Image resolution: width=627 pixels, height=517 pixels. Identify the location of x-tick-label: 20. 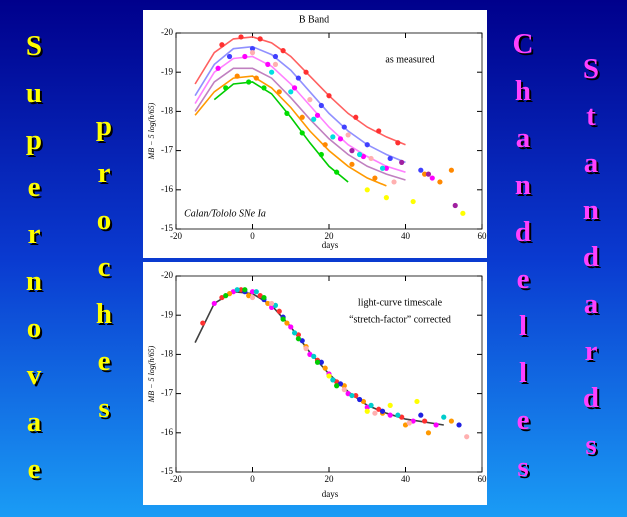
(330, 236).